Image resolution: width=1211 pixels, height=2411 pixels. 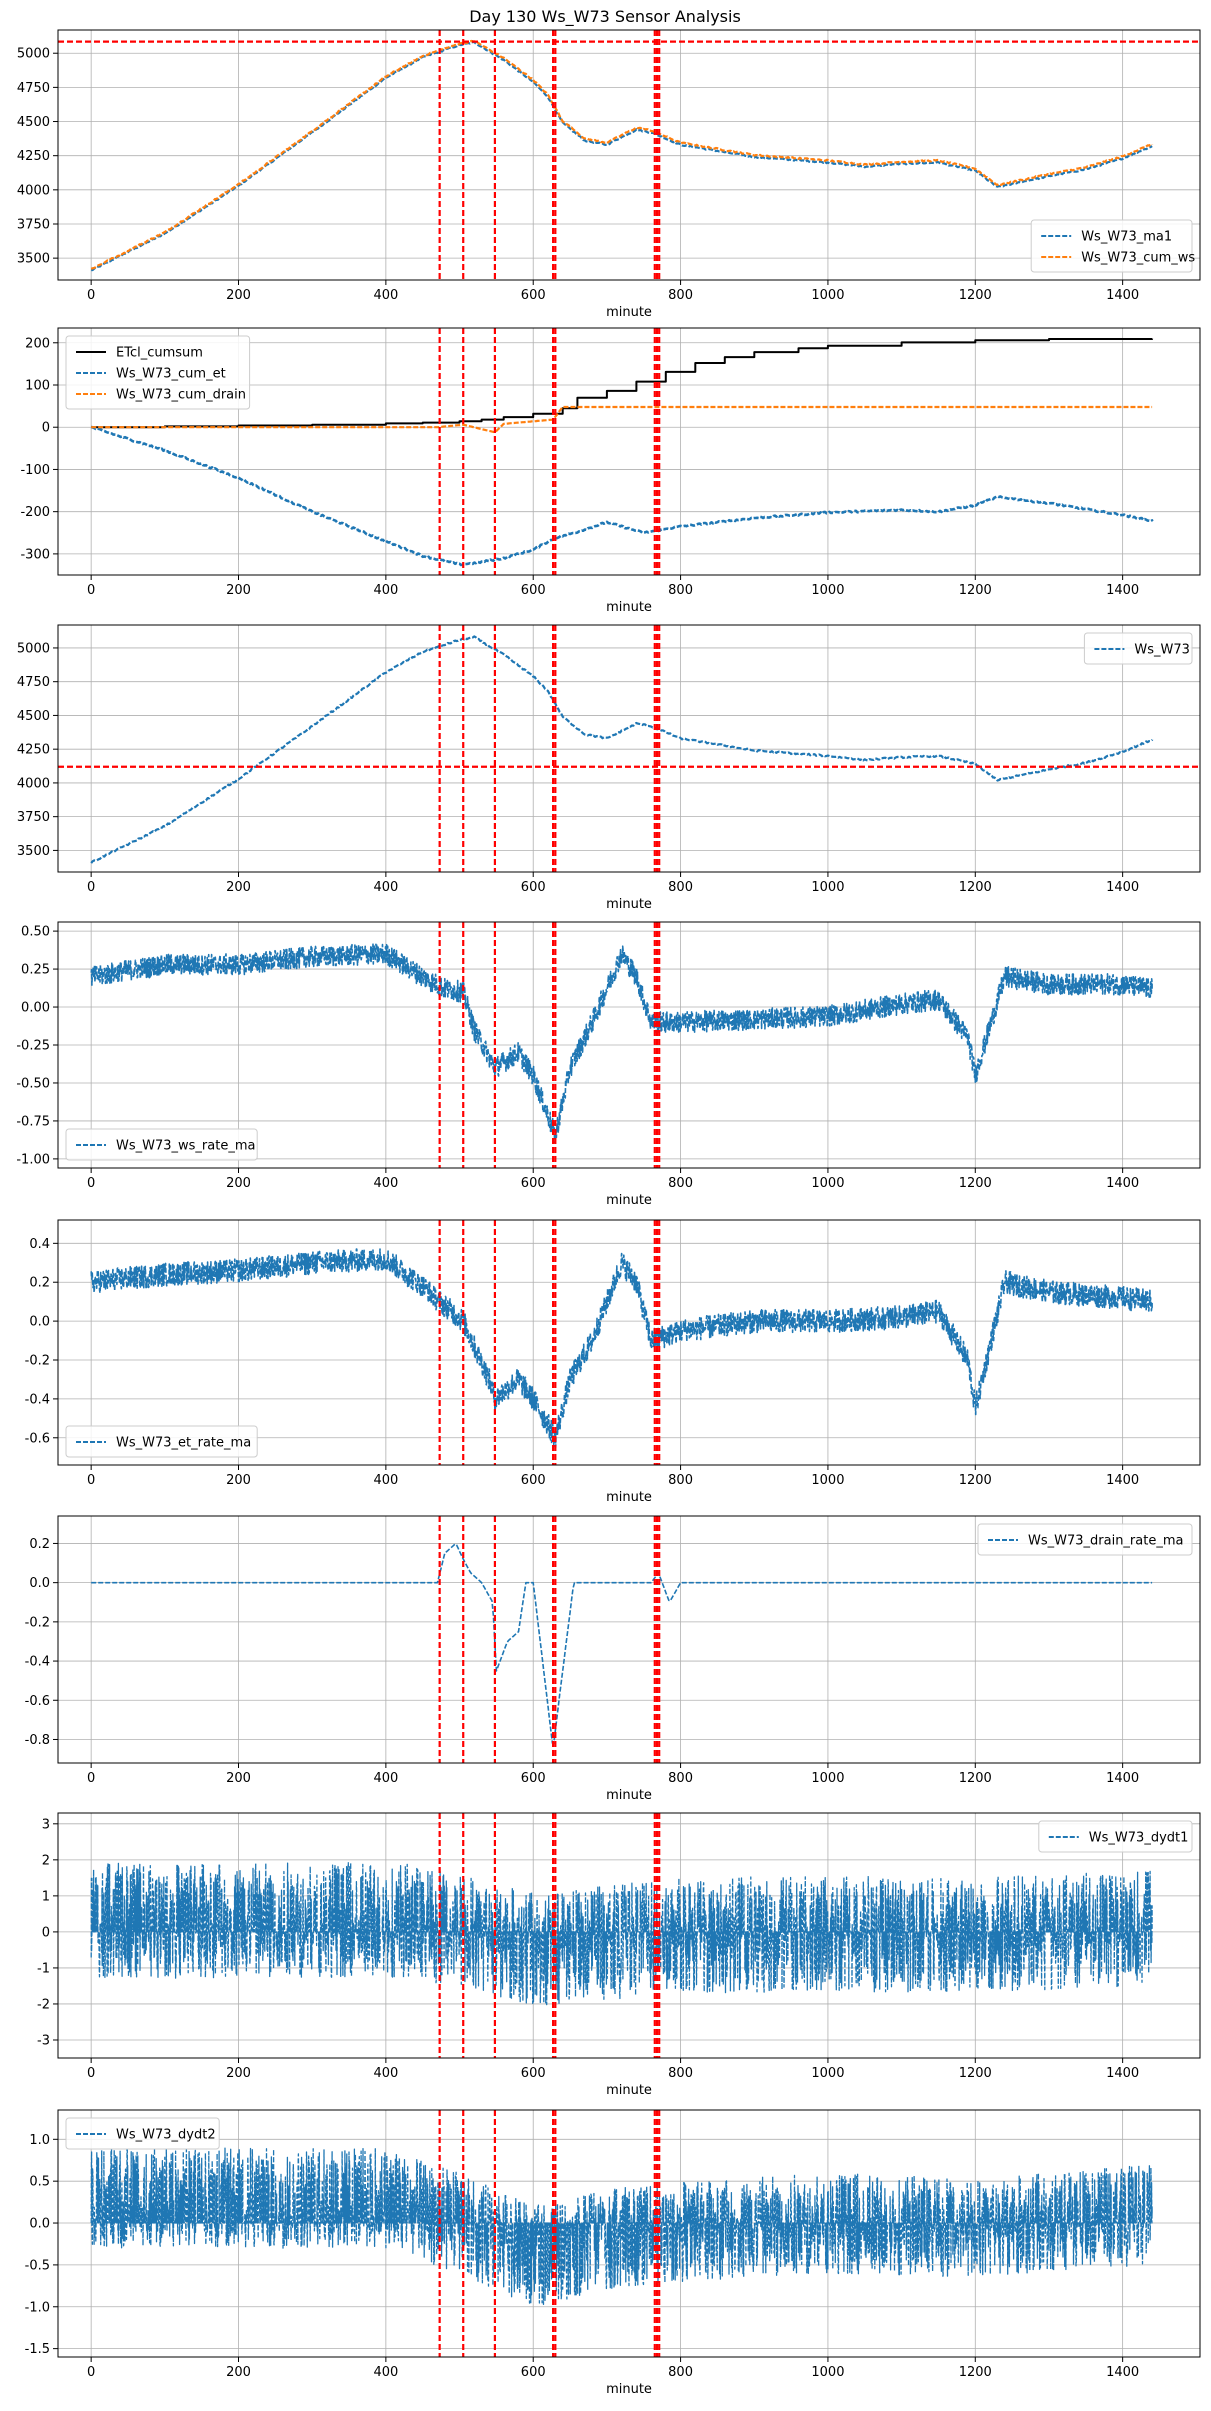 I want to click on y-tick-label: -1.00, so click(x=33, y=1159).